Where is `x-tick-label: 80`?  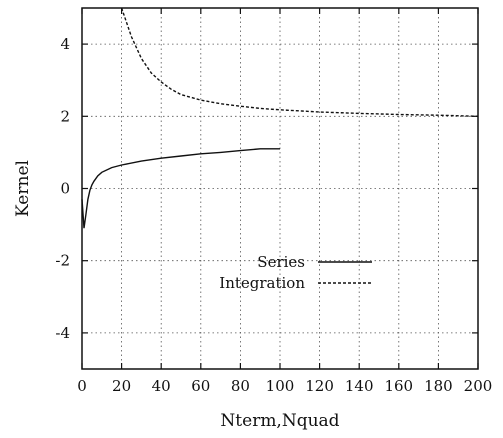 x-tick-label: 80 is located at coordinates (240, 386).